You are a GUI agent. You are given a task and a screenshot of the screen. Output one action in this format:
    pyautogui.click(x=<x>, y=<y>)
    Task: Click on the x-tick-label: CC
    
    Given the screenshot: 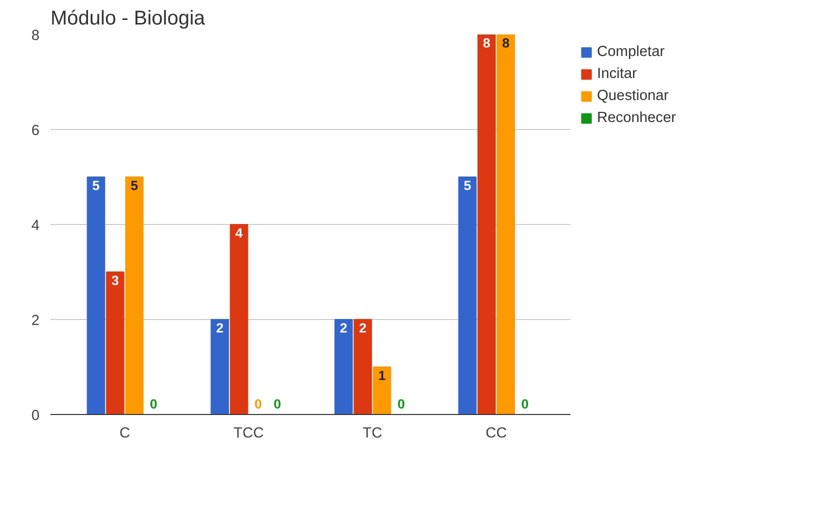 What is the action you would take?
    pyautogui.click(x=497, y=434)
    